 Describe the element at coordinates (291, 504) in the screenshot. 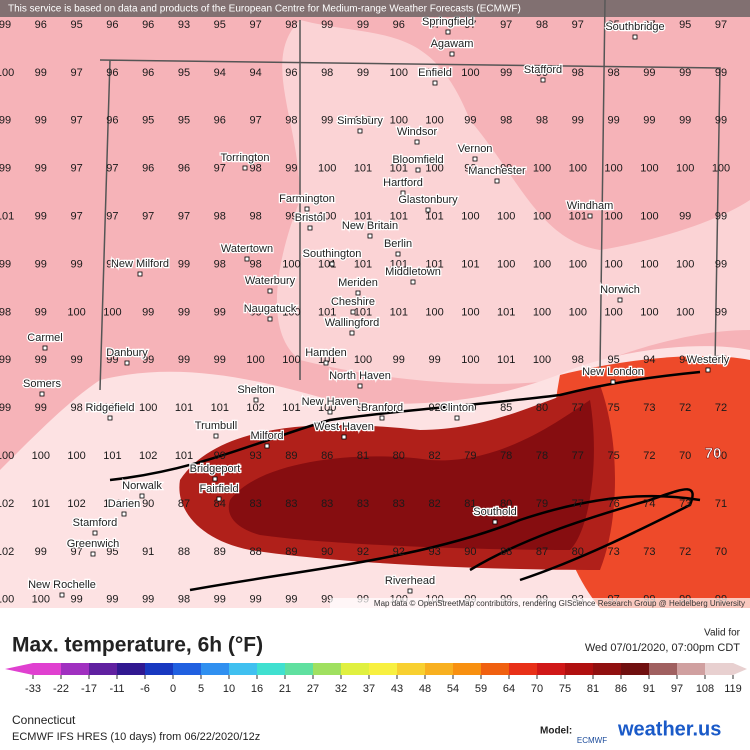

I see `temperature-value: 83` at that location.